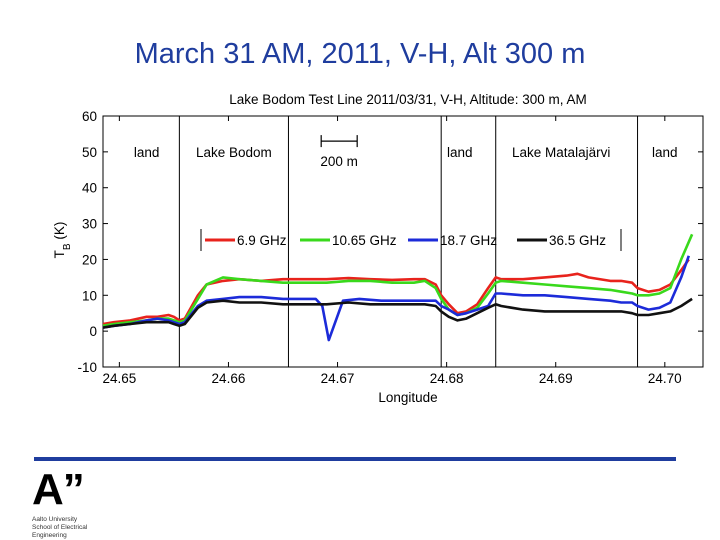 The height and width of the screenshot is (540, 720). I want to click on y-axis-label-subscript: B, so click(67, 246).